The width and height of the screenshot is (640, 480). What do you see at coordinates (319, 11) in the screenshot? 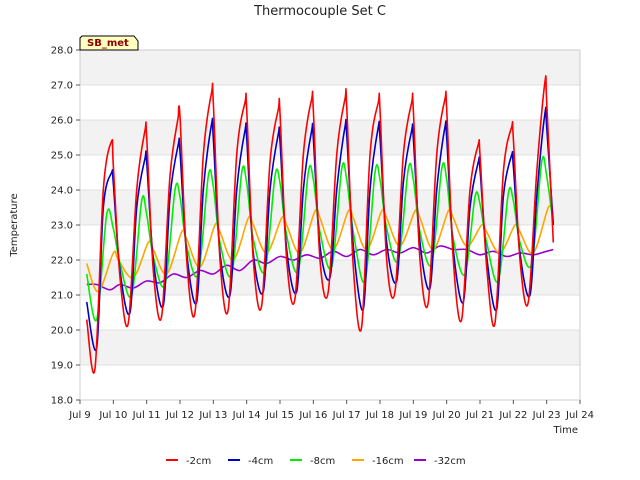
I see `chart-title: Thermocouple Set C` at bounding box center [319, 11].